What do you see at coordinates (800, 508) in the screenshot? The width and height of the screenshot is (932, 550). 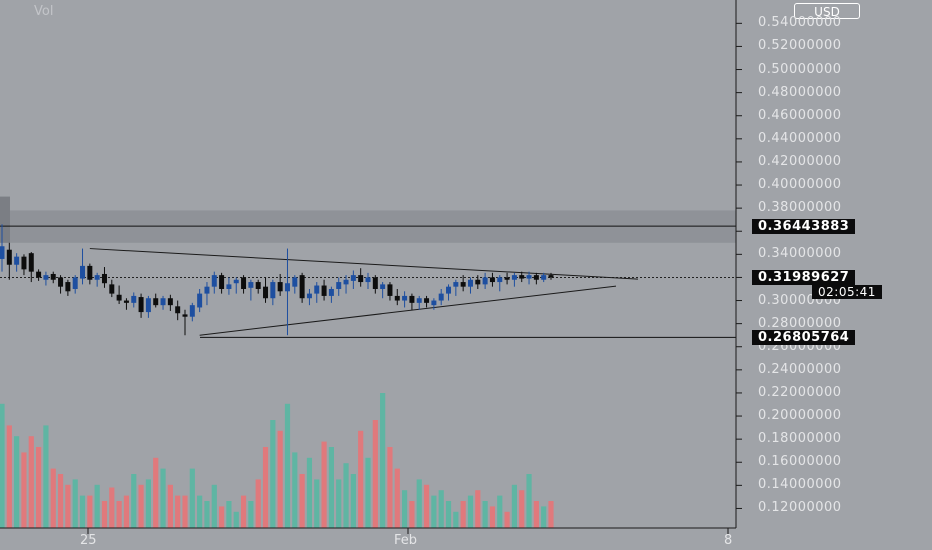 I see `price-tick-label: 0.12000000` at bounding box center [800, 508].